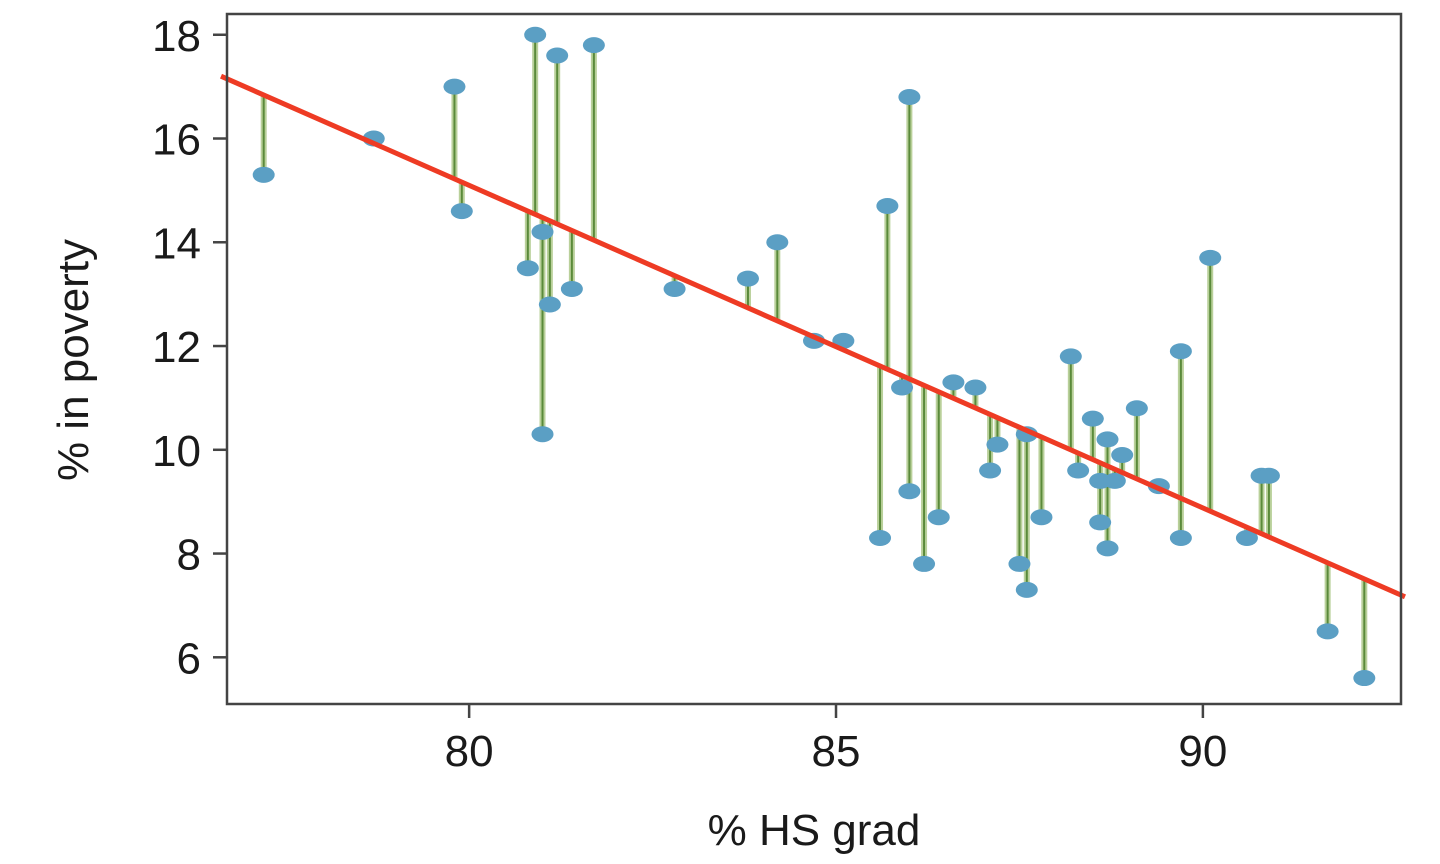  I want to click on y-tick-label: 18, so click(176, 36).